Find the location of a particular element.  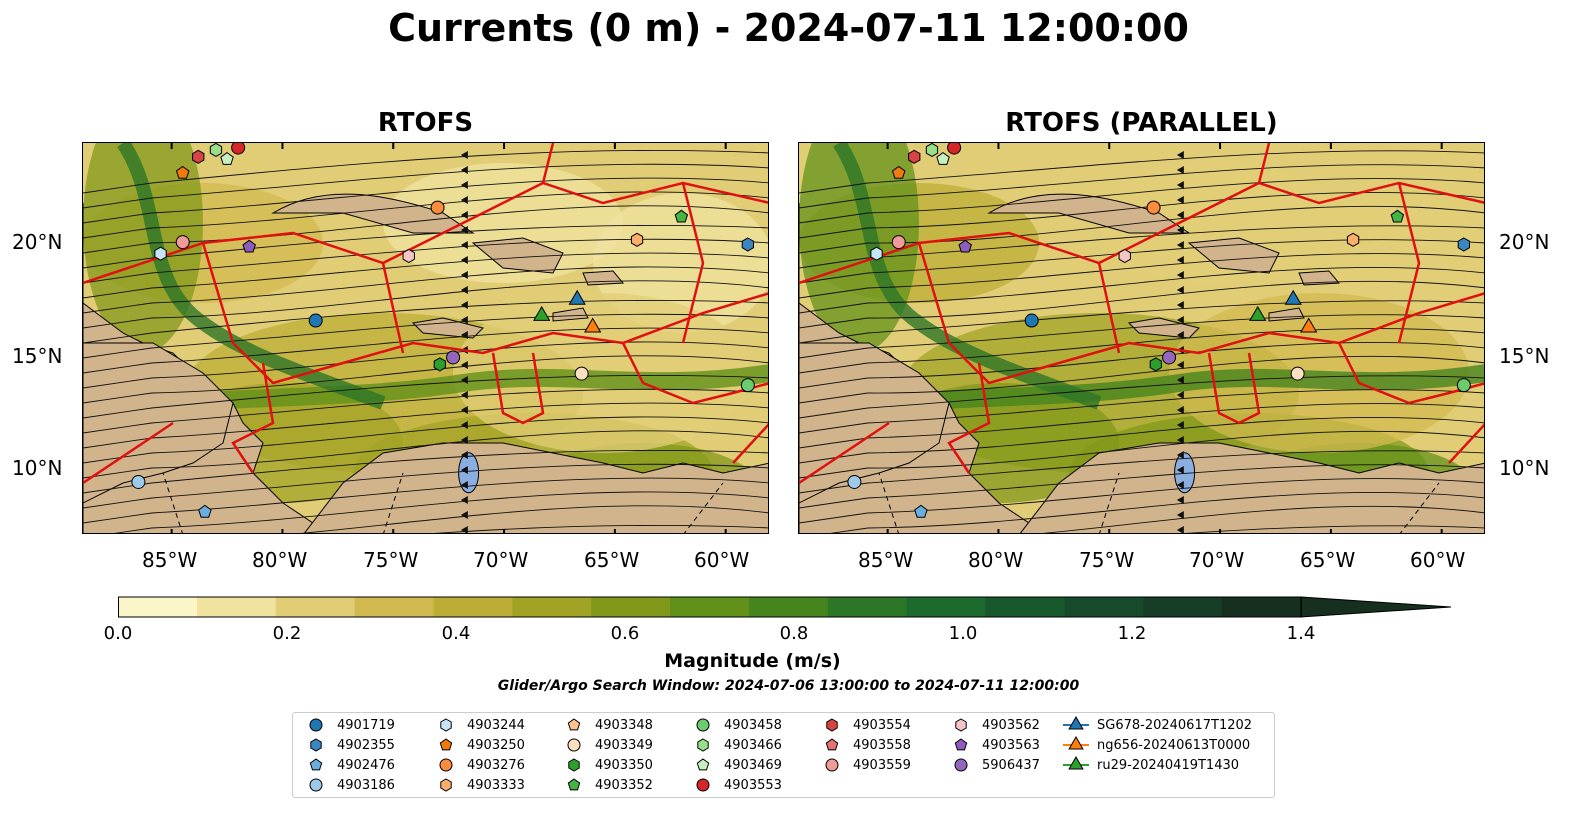

legend-item: SG678-20240617T1202 is located at coordinates (1157, 725).